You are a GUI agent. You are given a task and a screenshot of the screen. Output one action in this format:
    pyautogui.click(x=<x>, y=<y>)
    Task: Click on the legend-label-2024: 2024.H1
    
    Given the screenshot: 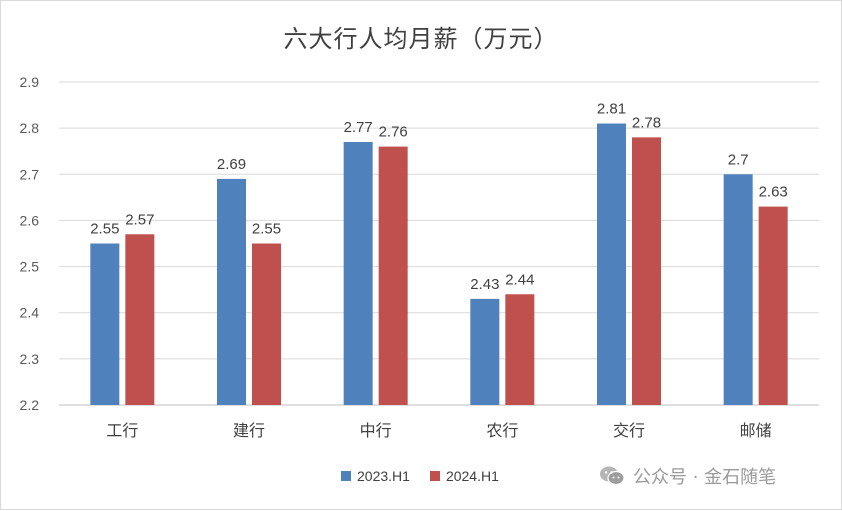 What is the action you would take?
    pyautogui.click(x=472, y=476)
    